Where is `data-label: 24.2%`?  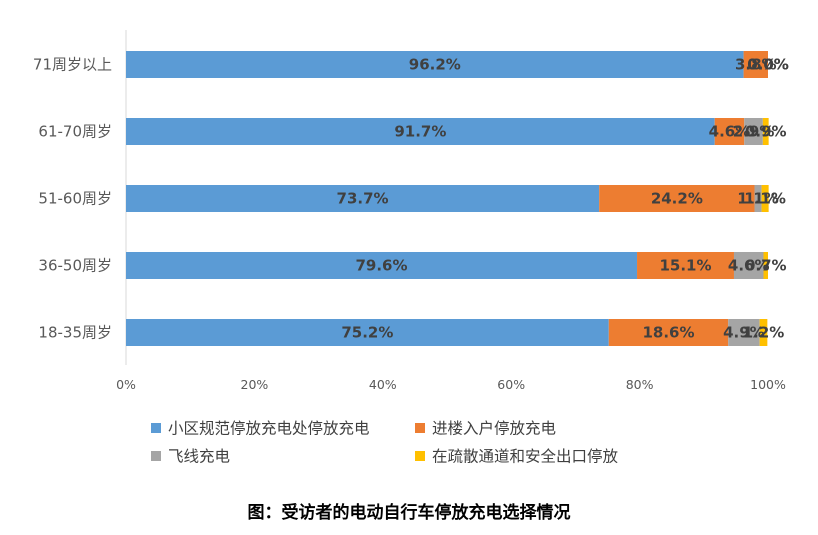
data-label: 24.2% is located at coordinates (677, 199).